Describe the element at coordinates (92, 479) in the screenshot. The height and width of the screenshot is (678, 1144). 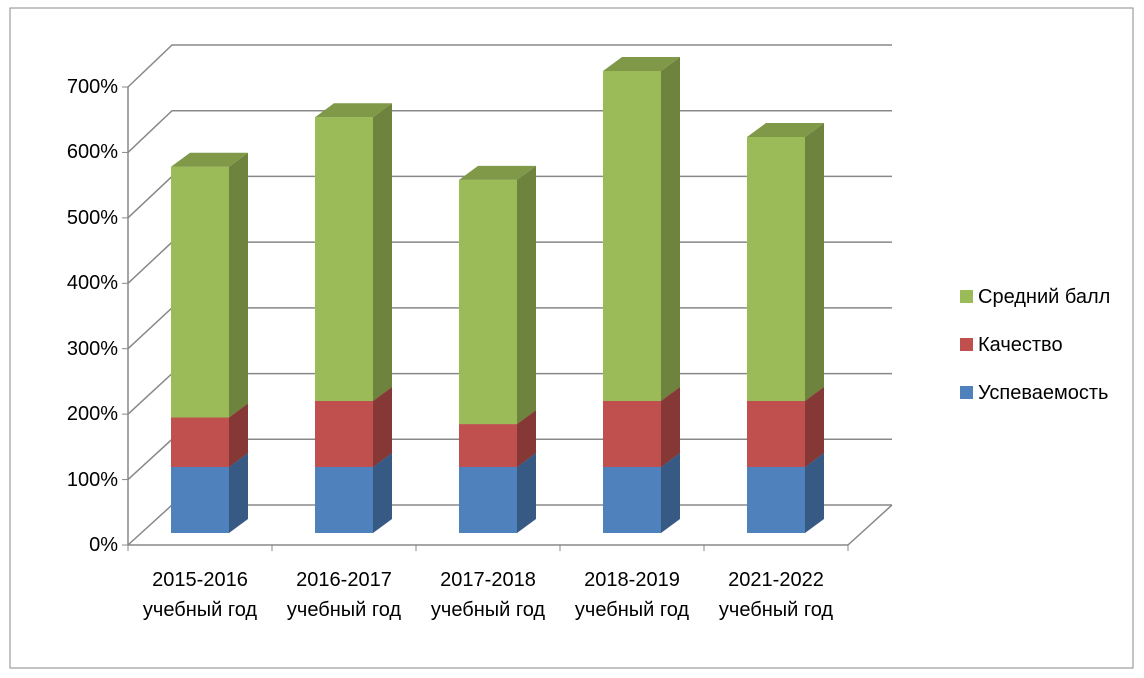
I see `y-tick-label: 100%` at that location.